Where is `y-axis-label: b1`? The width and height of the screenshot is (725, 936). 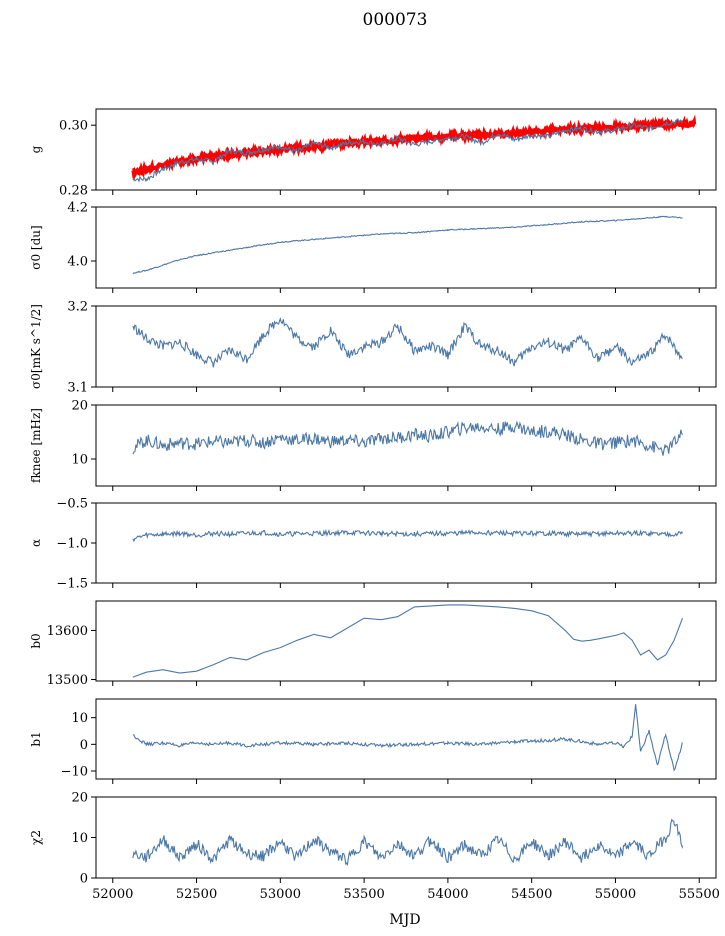 y-axis-label: b1 is located at coordinates (36, 738).